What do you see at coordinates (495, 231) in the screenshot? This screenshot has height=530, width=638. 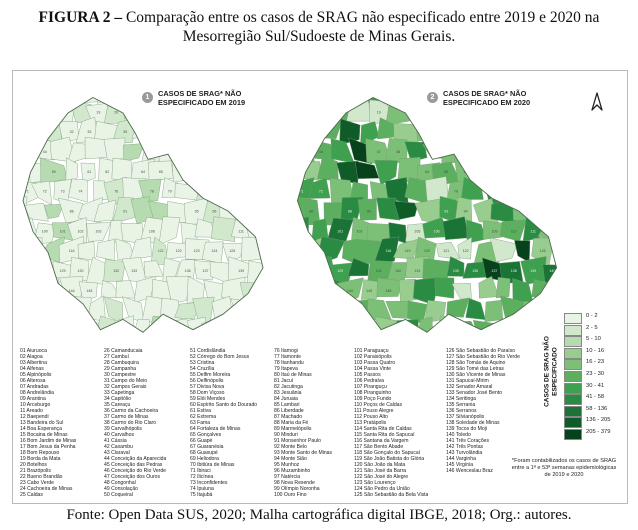 I see `municipality-number: 109` at bounding box center [495, 231].